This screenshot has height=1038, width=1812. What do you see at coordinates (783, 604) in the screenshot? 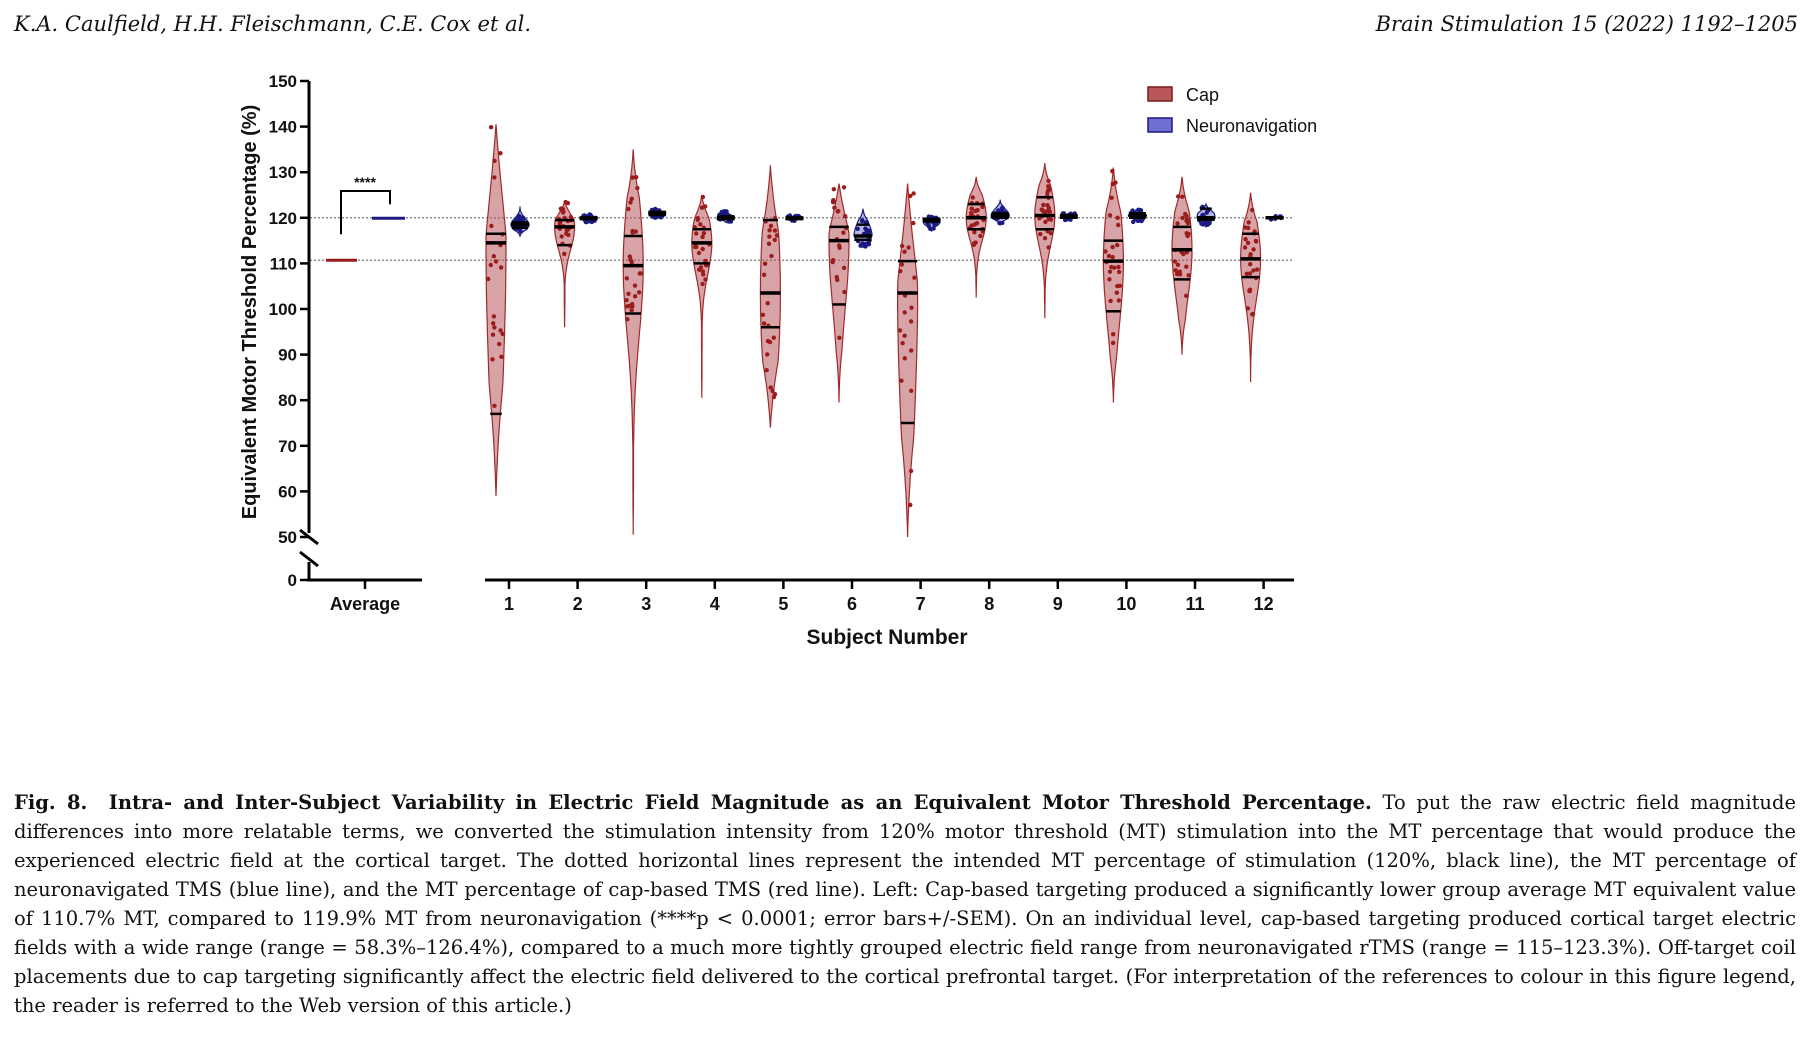
I see `x-tick-label: 5` at bounding box center [783, 604].